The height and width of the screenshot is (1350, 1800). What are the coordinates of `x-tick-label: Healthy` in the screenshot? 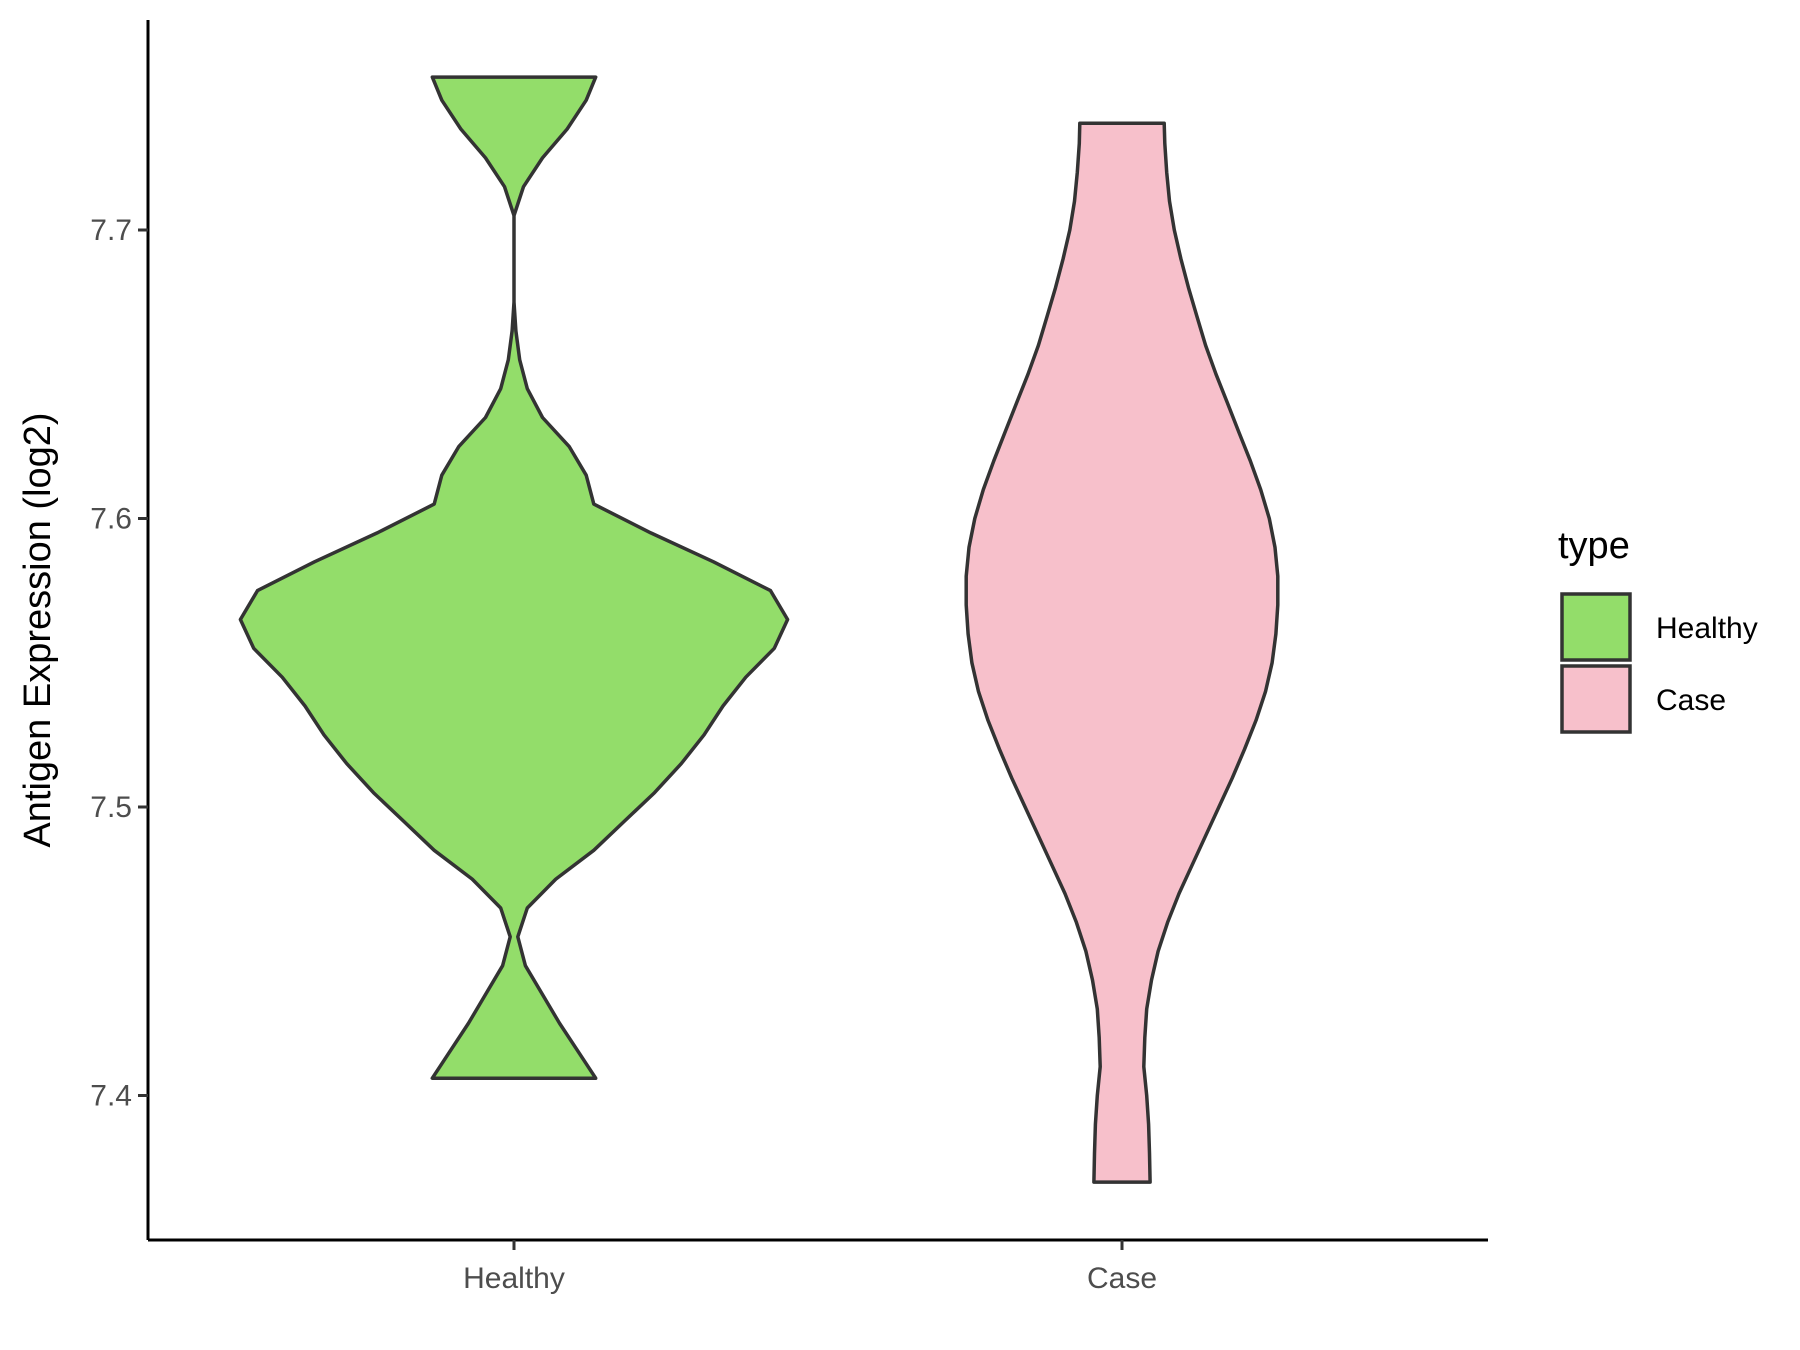 It's located at (514, 1278).